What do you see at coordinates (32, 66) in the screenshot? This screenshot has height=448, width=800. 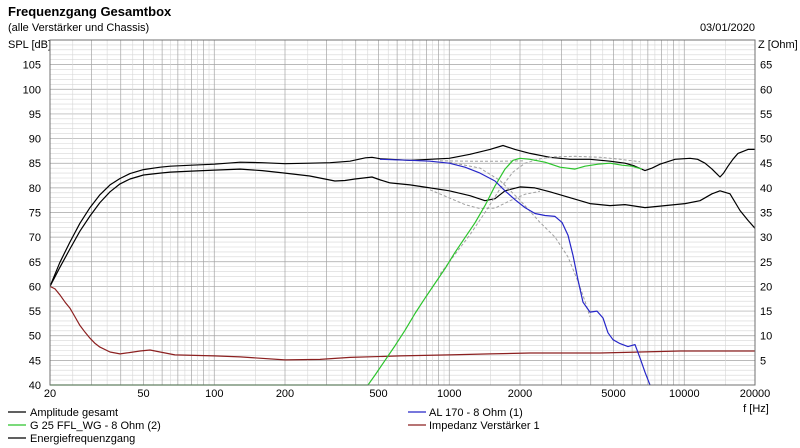 I see `y-tick-label: 105` at bounding box center [32, 66].